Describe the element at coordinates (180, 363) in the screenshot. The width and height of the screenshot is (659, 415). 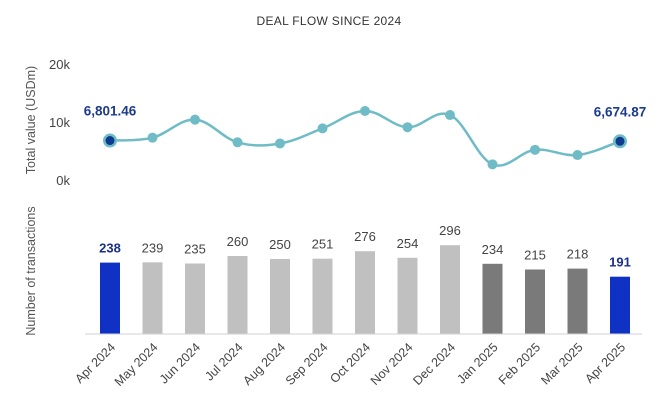
I see `x-axis-month-label: Jun 2024` at that location.